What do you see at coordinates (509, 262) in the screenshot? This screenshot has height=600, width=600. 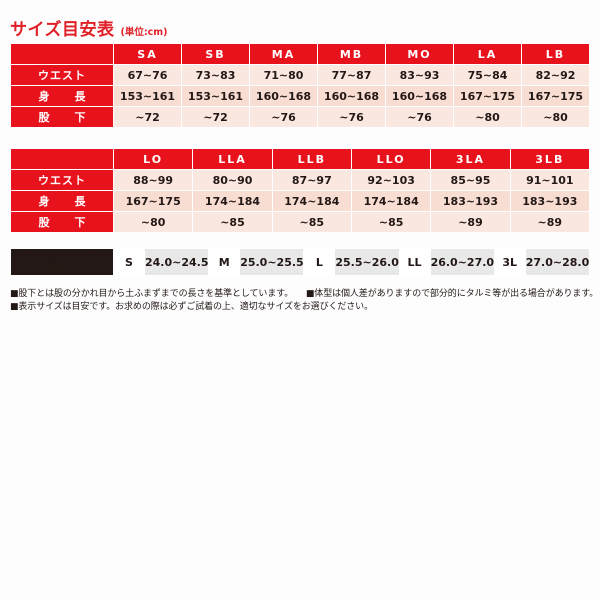 I see `socks-size-3l: 3L` at bounding box center [509, 262].